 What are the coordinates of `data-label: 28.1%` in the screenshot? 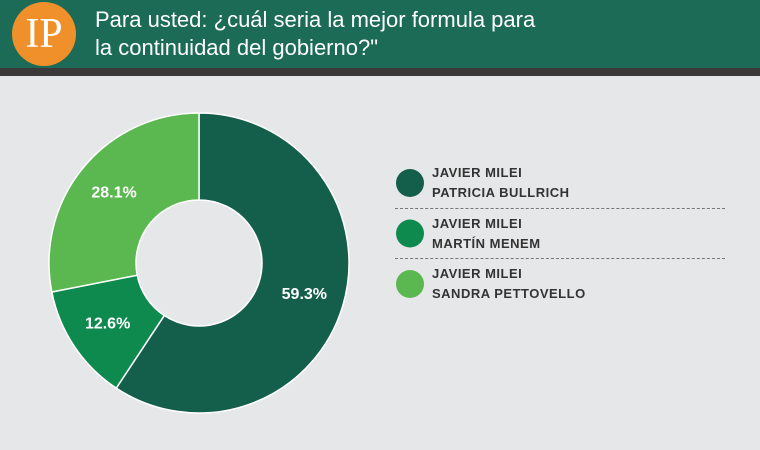 It's located at (113, 192).